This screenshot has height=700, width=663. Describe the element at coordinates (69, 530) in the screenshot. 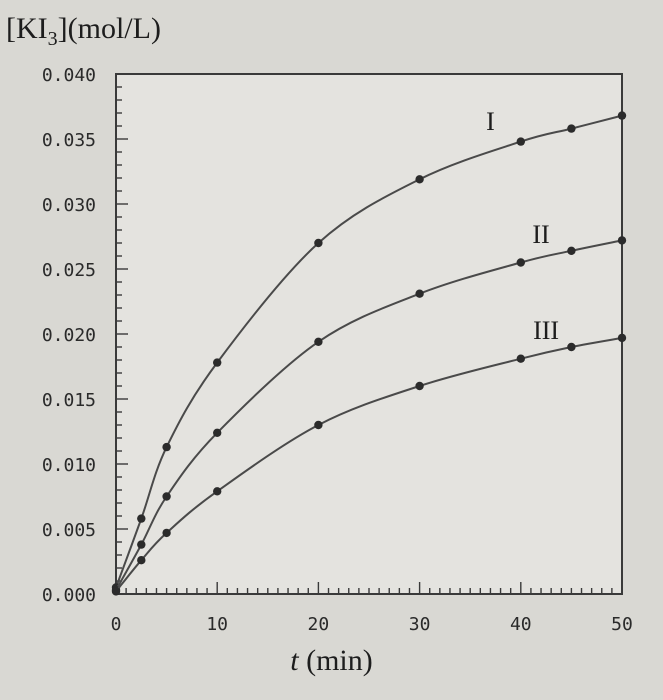

I see `y-tick-label: 0.005` at that location.